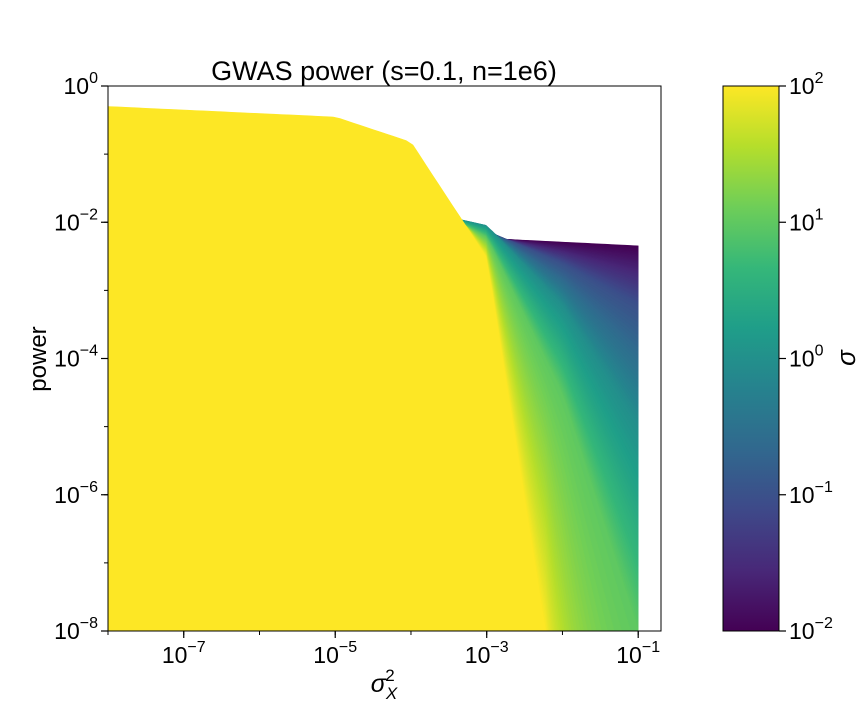 The width and height of the screenshot is (864, 720). Describe the element at coordinates (379, 684) in the screenshot. I see `x-axis-label-symbol: σ` at that location.